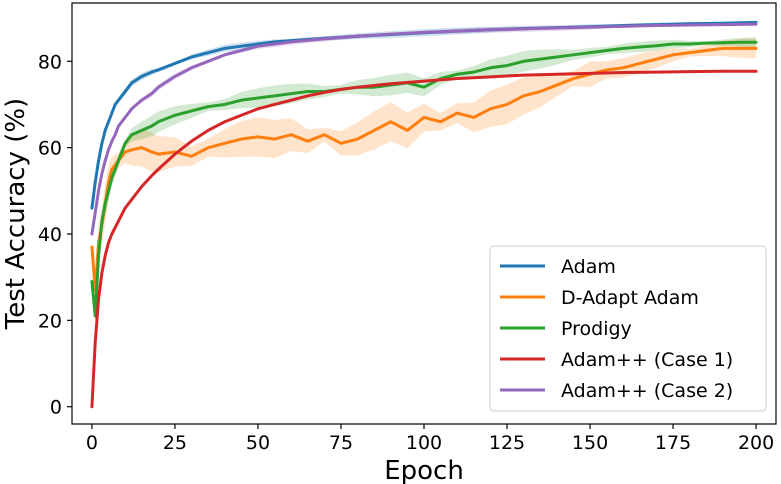 Image resolution: width=781 pixels, height=484 pixels. Describe the element at coordinates (647, 391) in the screenshot. I see `legend-label-adam-case-2: Adam++ (Case 2)` at that location.